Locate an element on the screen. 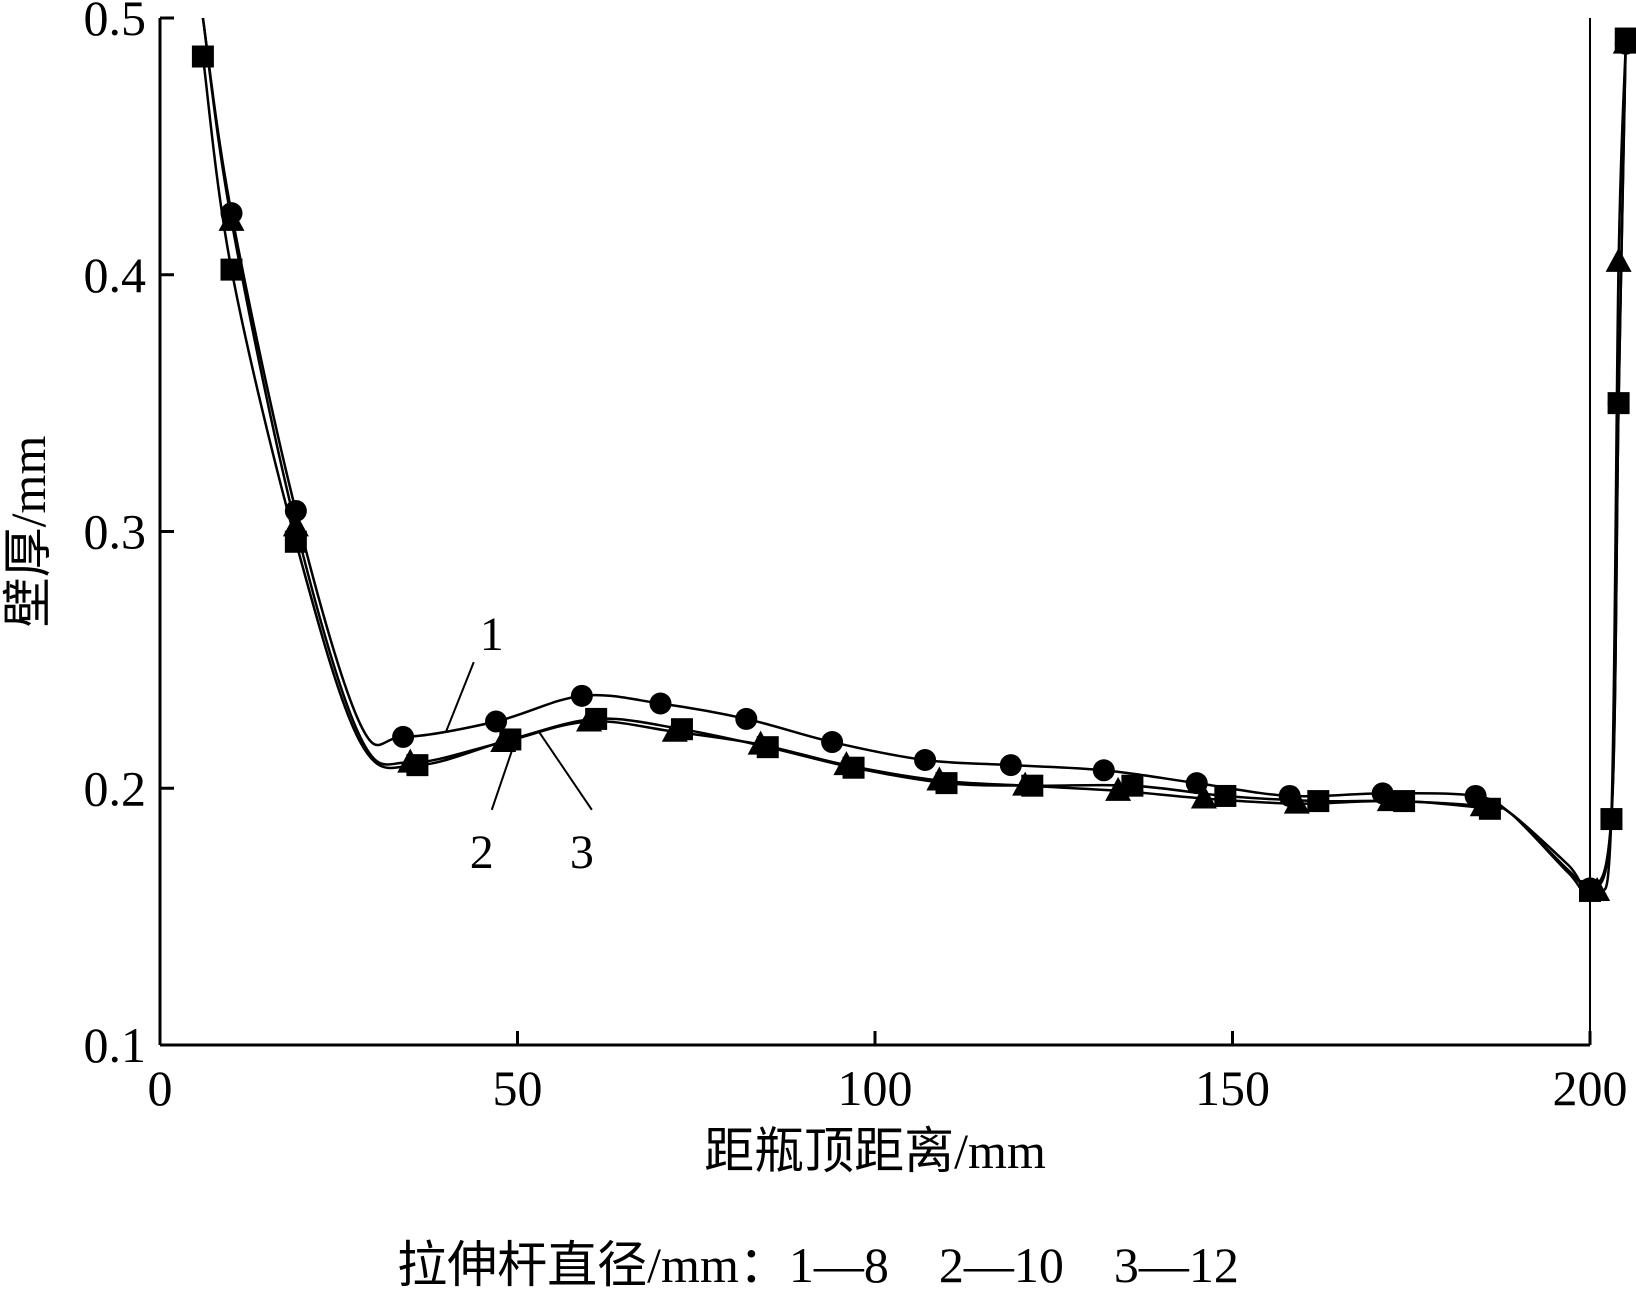  y-tick-label: 0.3 is located at coordinates (115, 532).